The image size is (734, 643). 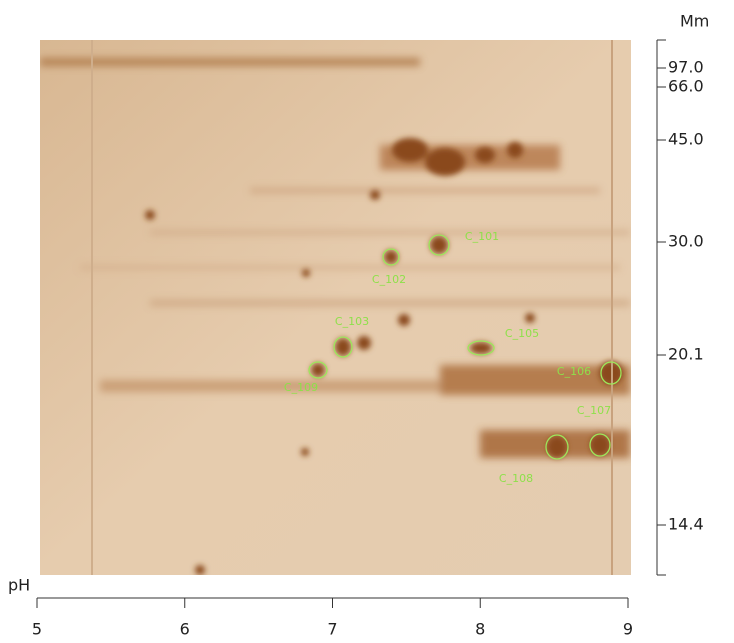 What do you see at coordinates (522, 333) in the screenshot?
I see `spot-label: C_105` at bounding box center [522, 333].